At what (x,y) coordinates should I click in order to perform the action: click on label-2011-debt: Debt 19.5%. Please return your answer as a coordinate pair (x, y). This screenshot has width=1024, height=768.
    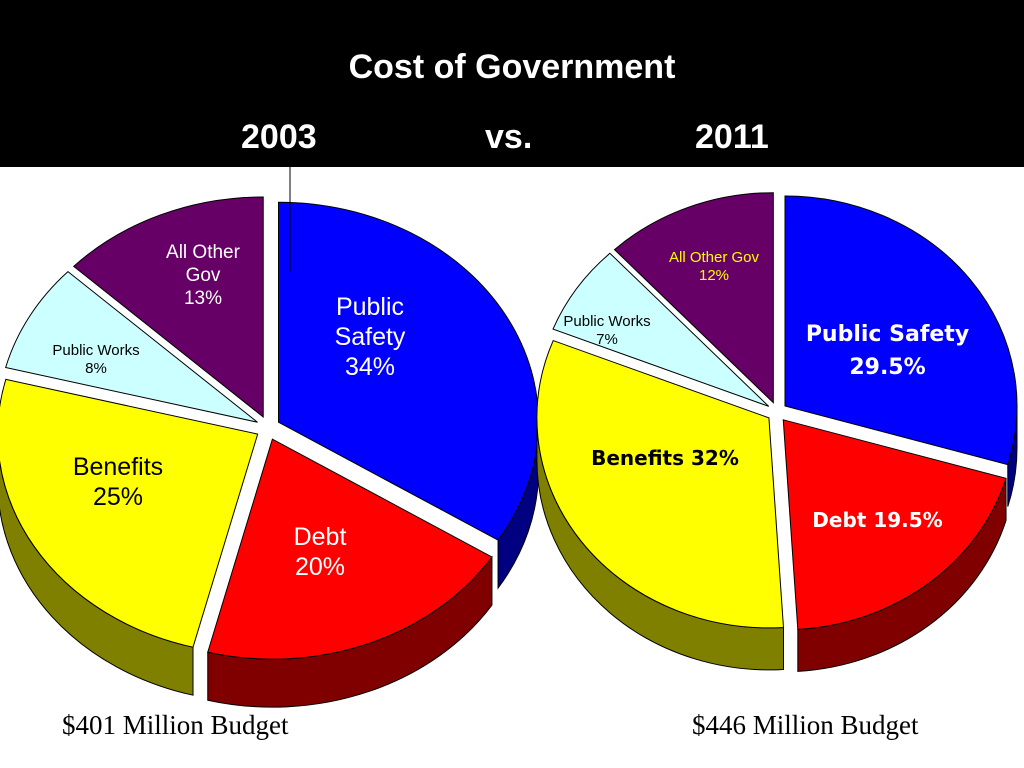
    Looking at the image, I should click on (877, 520).